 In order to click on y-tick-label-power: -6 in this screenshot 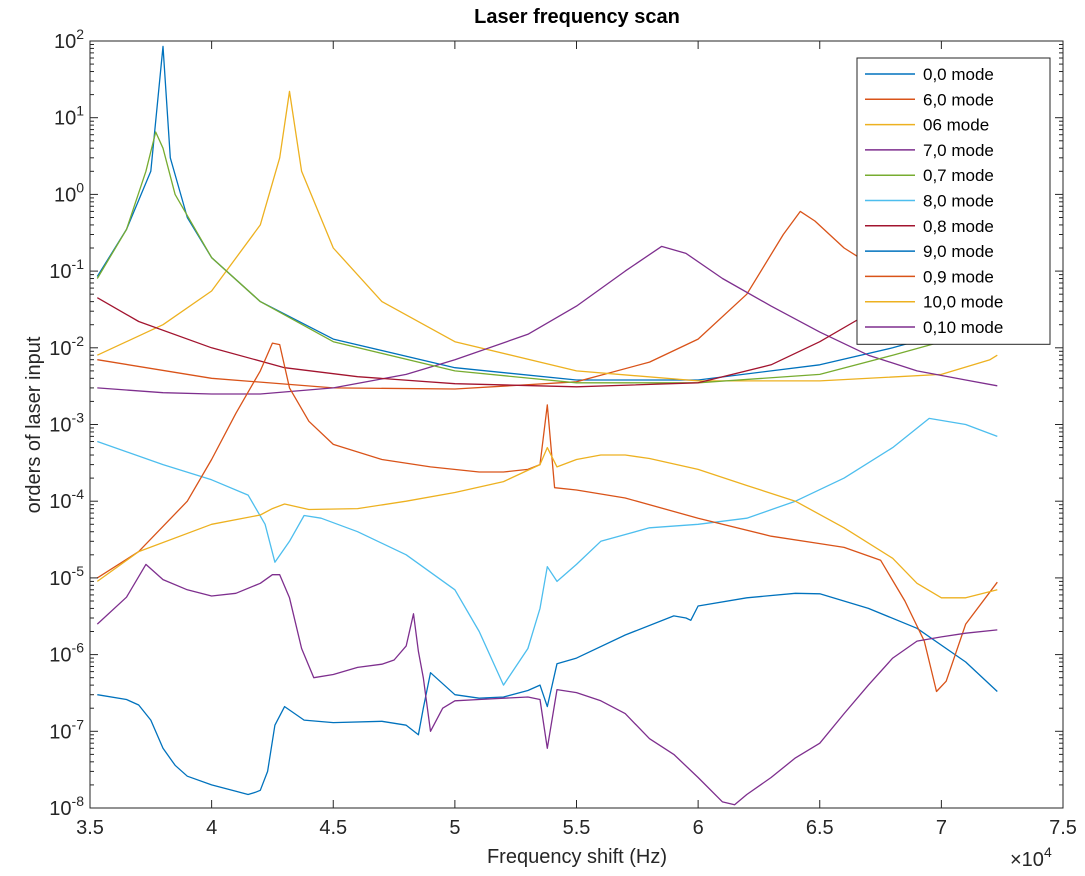, I will do `click(78, 648)`.